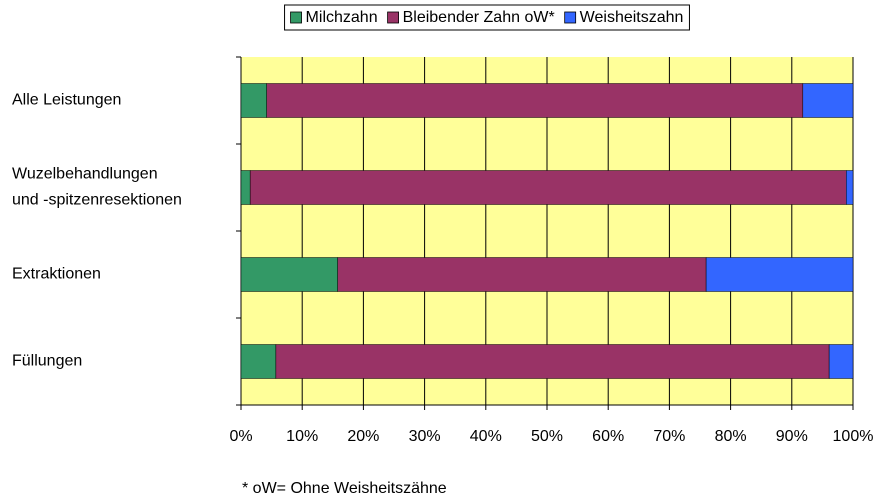  I want to click on x-tick-label: 10%, so click(302, 436).